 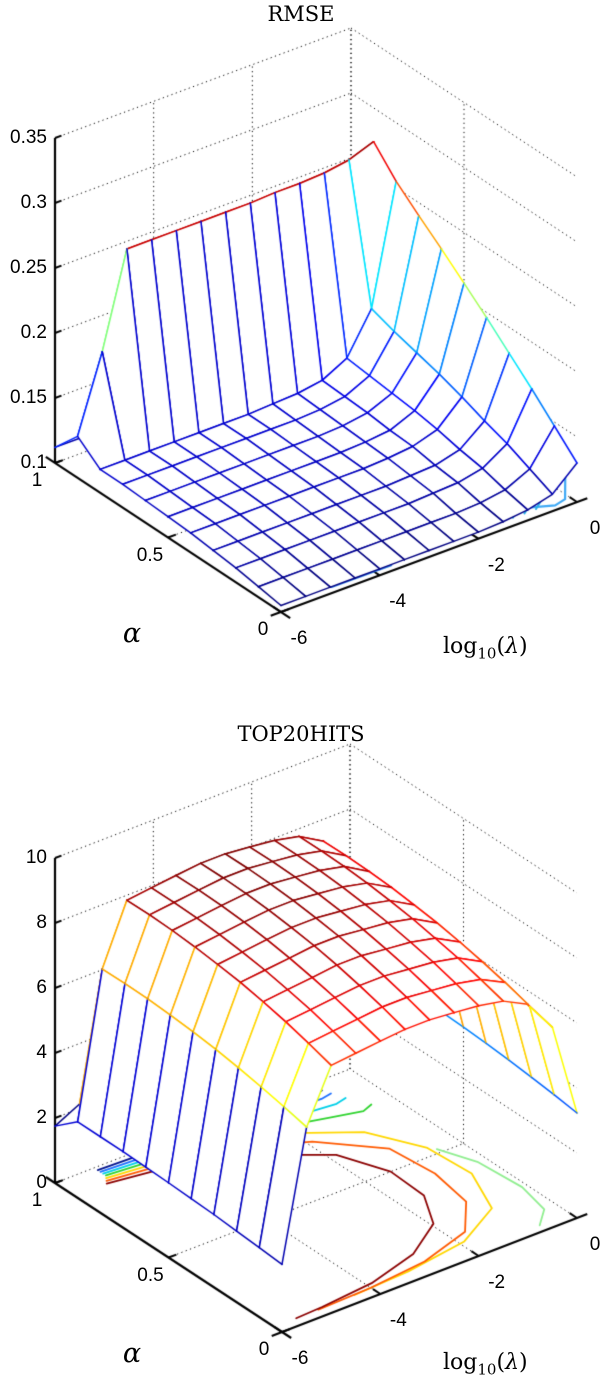 What do you see at coordinates (33, 202) in the screenshot?
I see `z-tick-label: 0.3` at bounding box center [33, 202].